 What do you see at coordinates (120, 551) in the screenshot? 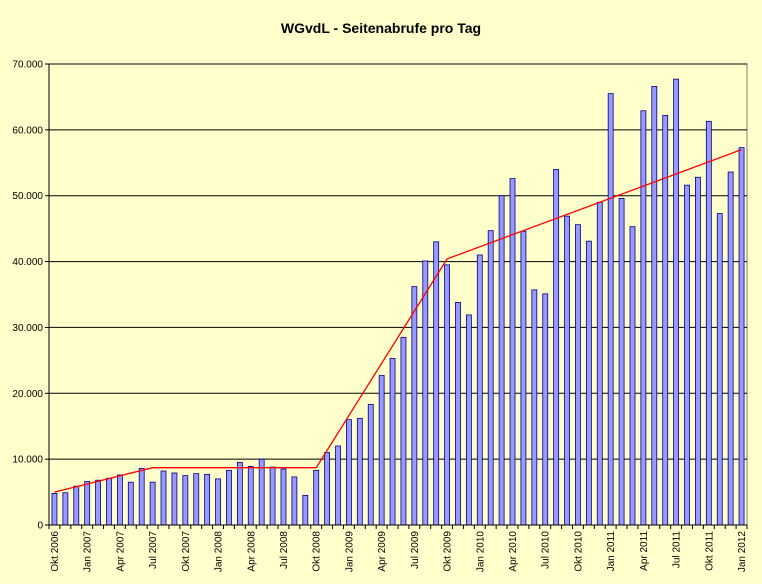
I see `x-tick-label: Apr 2007` at bounding box center [120, 551].